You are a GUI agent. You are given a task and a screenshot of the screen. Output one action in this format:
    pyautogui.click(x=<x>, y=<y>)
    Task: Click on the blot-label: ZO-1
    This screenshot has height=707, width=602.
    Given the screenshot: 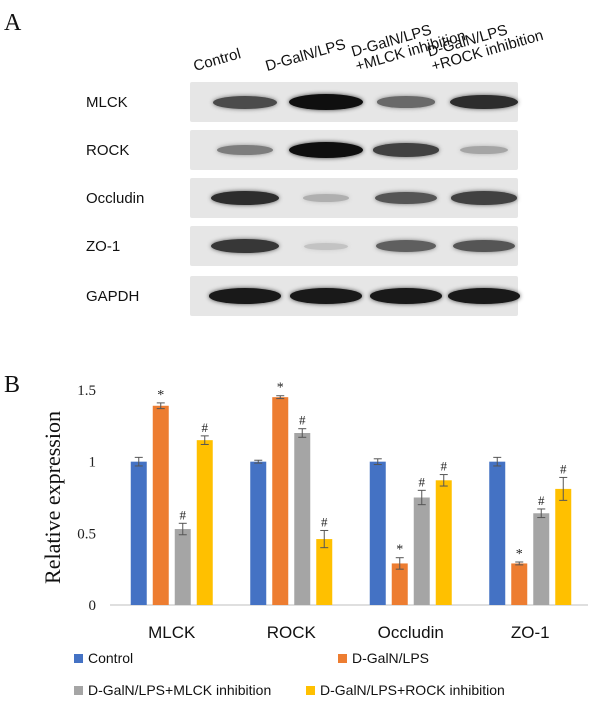 What is the action you would take?
    pyautogui.click(x=103, y=246)
    